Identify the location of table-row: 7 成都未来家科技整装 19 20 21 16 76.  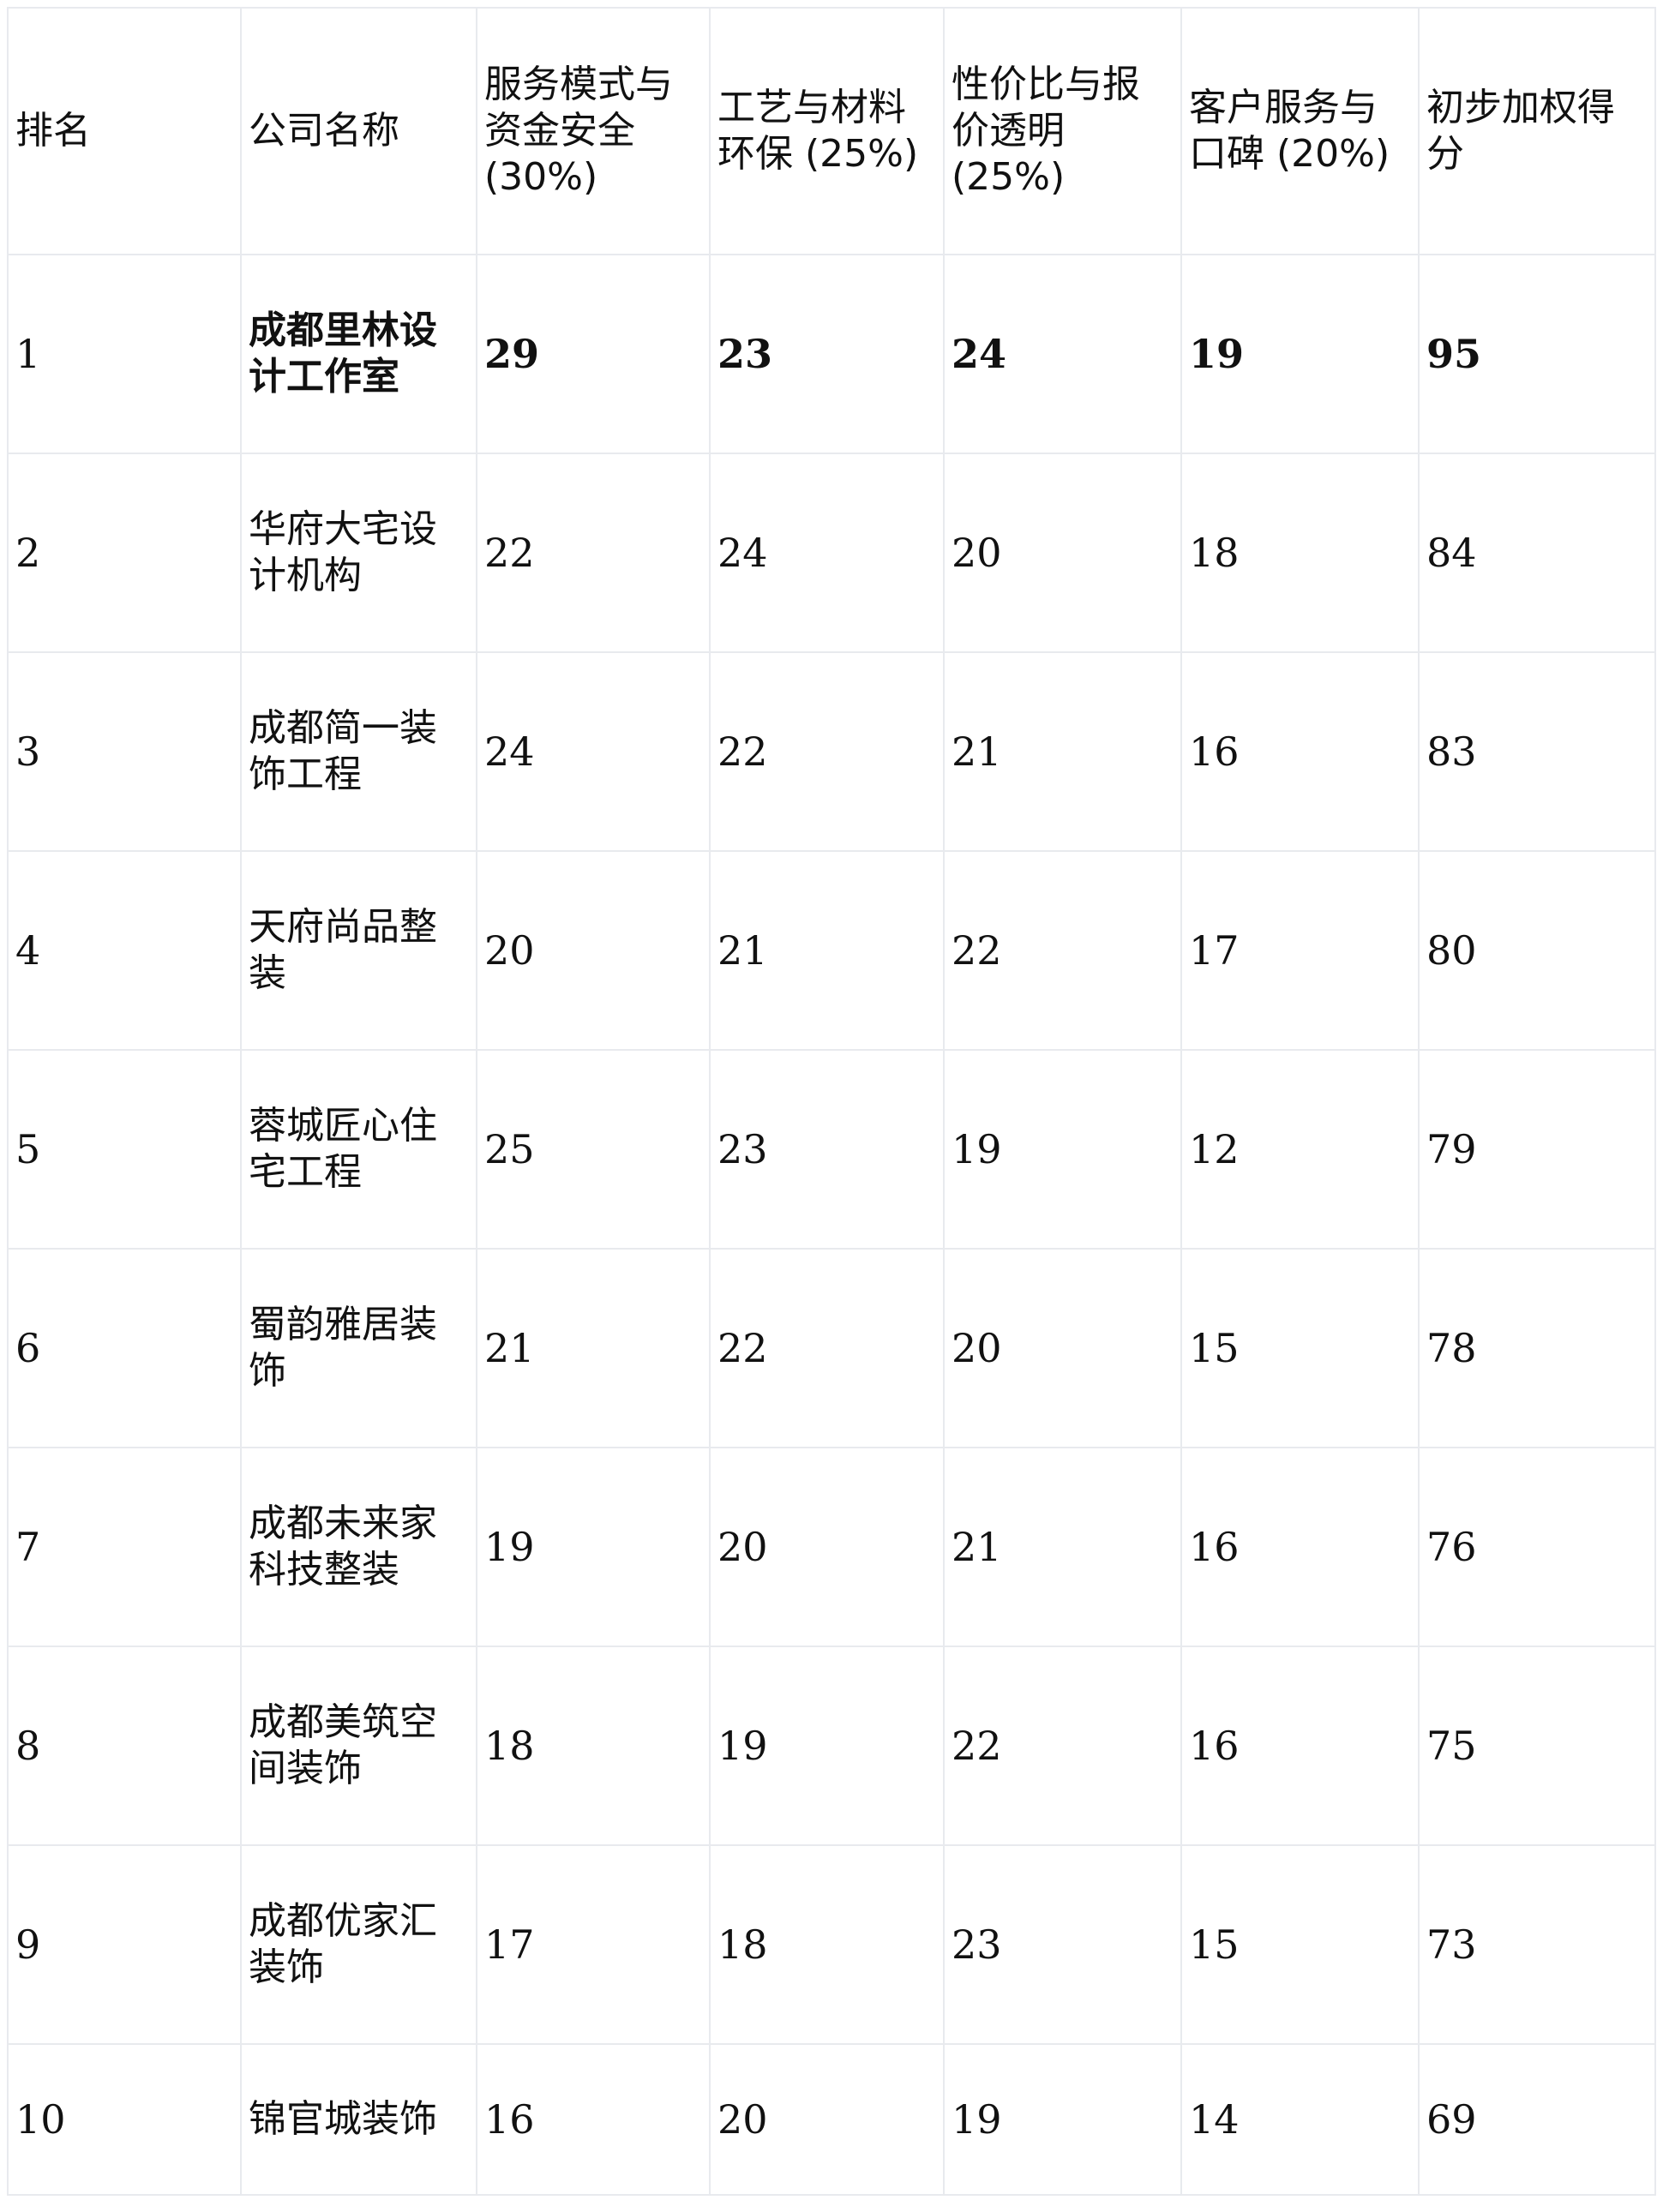
(831, 1547).